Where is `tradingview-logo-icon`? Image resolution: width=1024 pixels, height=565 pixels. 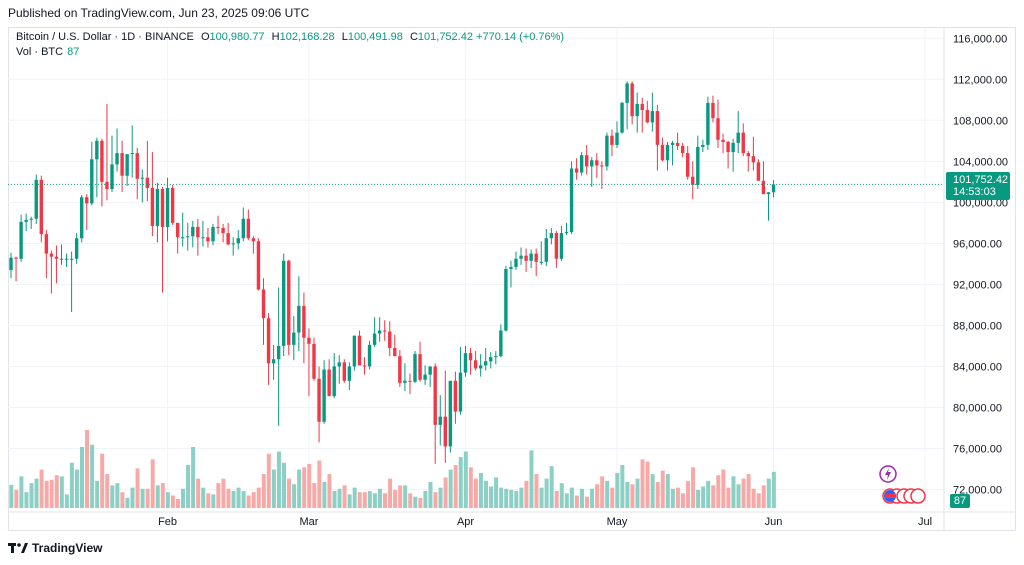
tradingview-logo-icon is located at coordinates (18, 548).